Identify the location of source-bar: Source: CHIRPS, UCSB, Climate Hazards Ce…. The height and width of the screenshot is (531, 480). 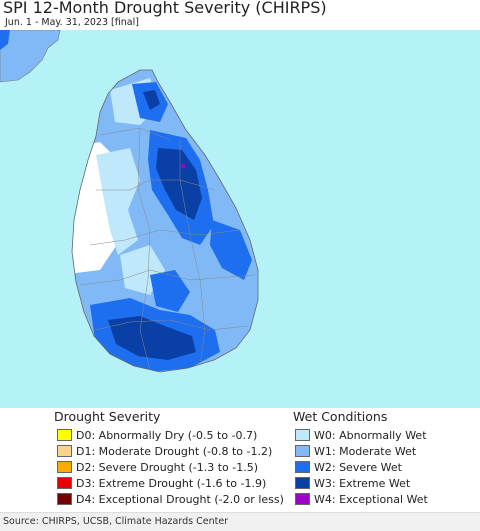
(240, 521).